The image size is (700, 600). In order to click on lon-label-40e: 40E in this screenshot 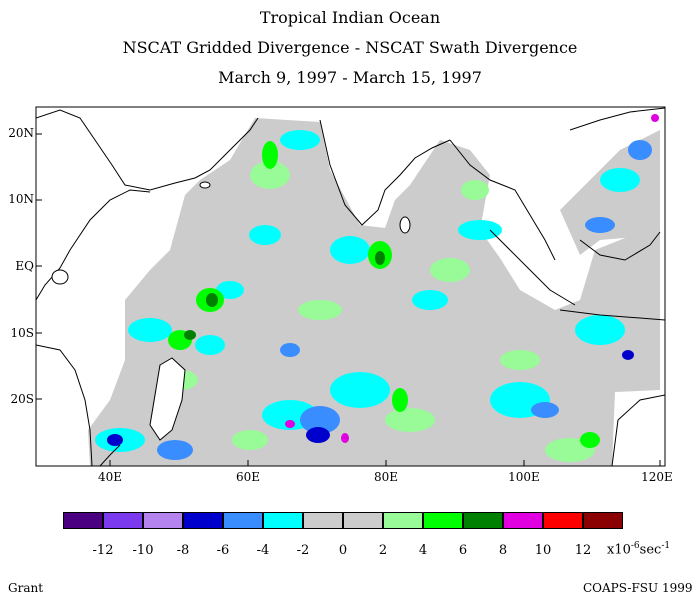, I will do `click(110, 477)`.